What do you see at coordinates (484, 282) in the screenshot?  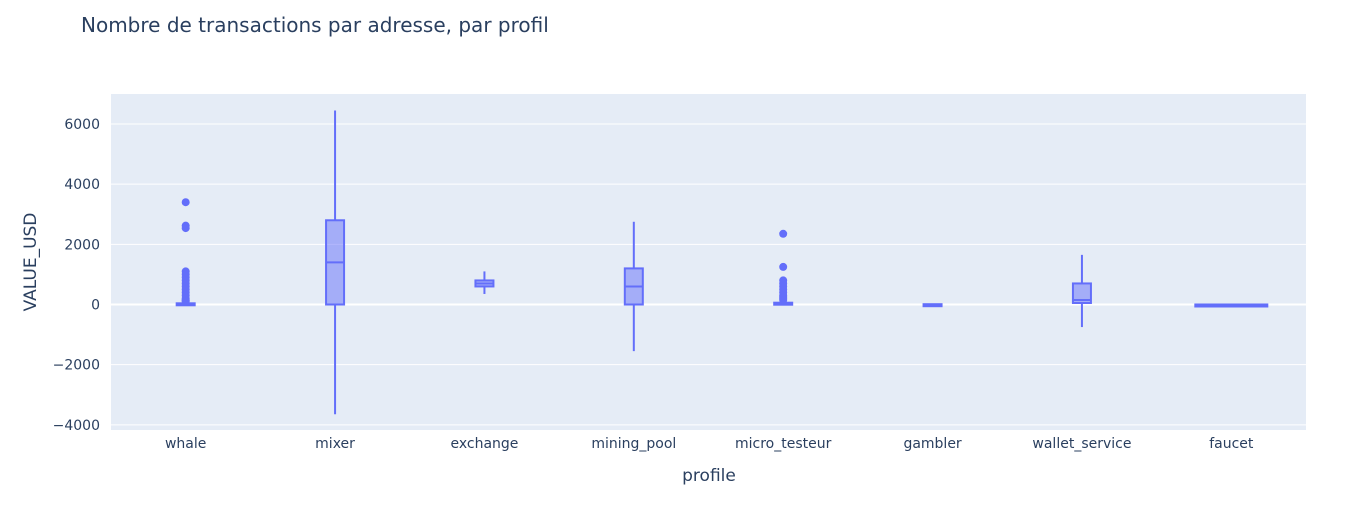 I see `box-exchange` at bounding box center [484, 282].